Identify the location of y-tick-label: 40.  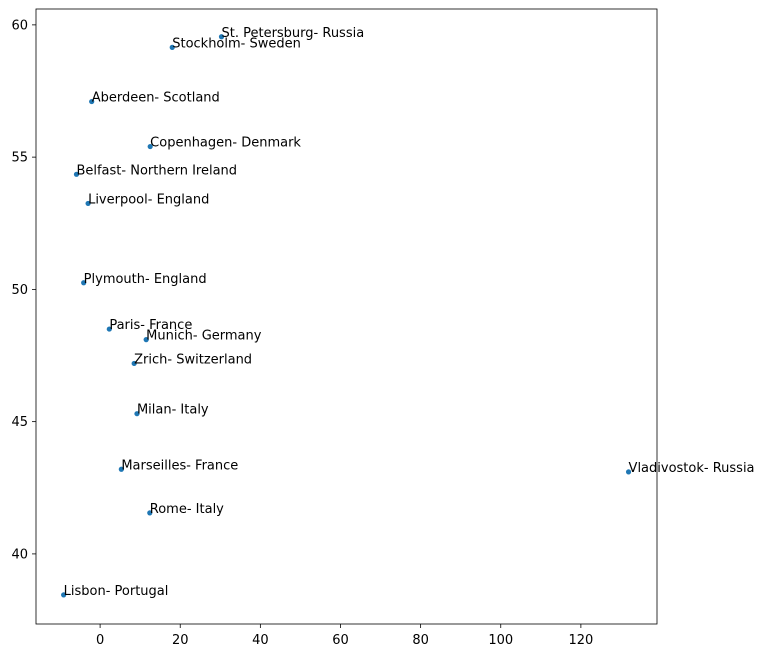
(19, 554).